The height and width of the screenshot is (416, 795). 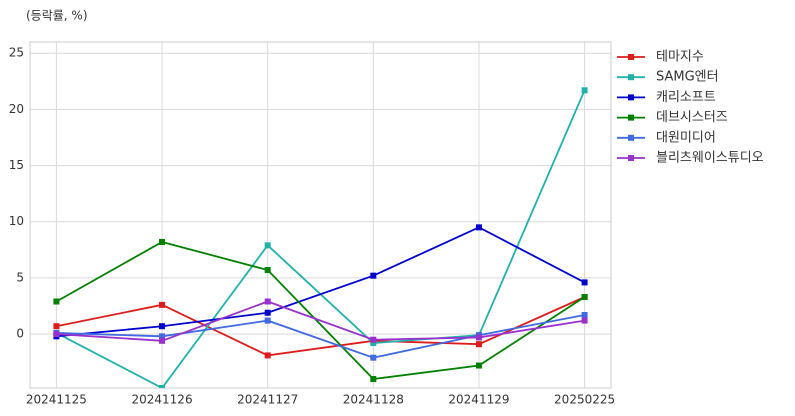 What do you see at coordinates (16, 53) in the screenshot?
I see `y-tick-label: 25` at bounding box center [16, 53].